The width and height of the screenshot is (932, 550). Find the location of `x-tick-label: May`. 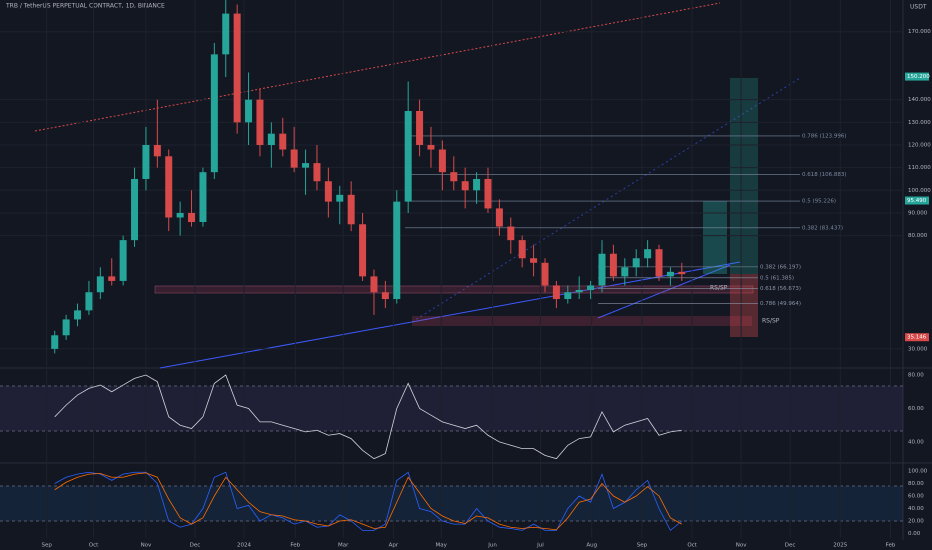

x-tick-label: May is located at coordinates (442, 546).